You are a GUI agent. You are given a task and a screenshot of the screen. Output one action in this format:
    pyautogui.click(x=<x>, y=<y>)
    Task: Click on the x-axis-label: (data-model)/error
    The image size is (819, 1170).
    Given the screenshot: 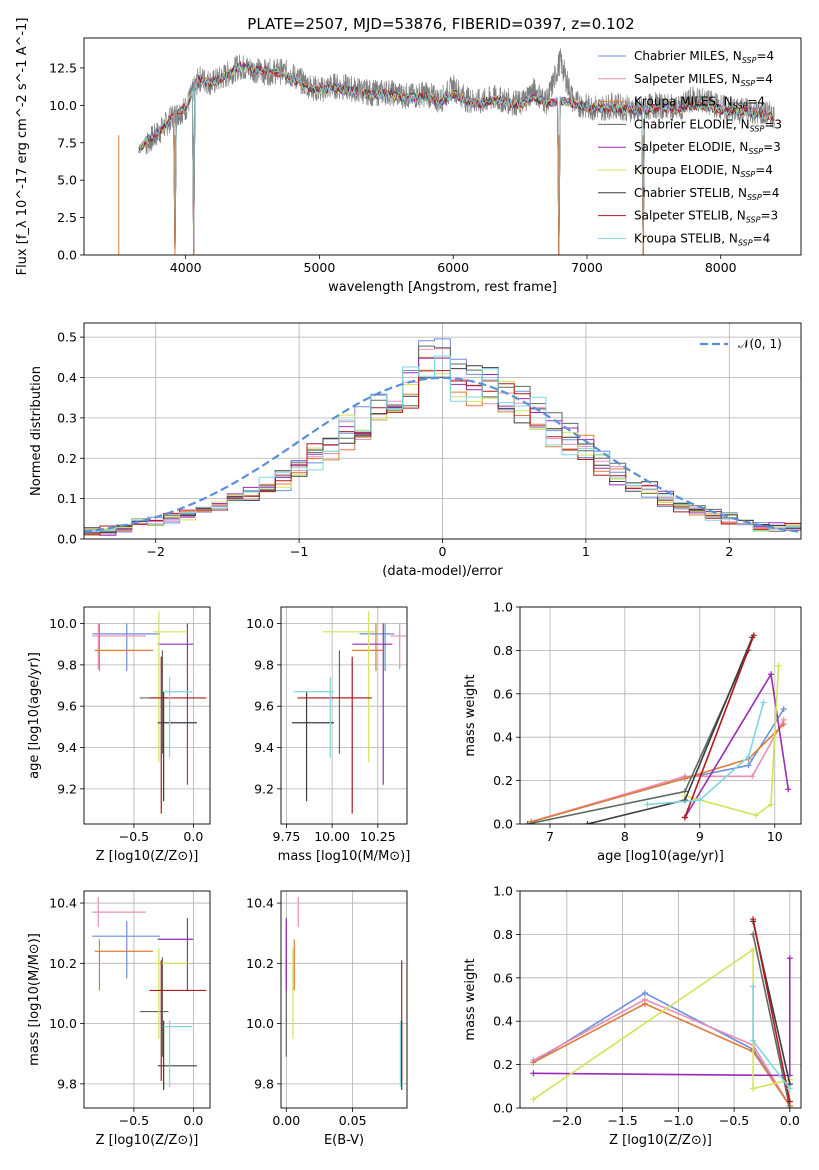 What is the action you would take?
    pyautogui.click(x=442, y=571)
    